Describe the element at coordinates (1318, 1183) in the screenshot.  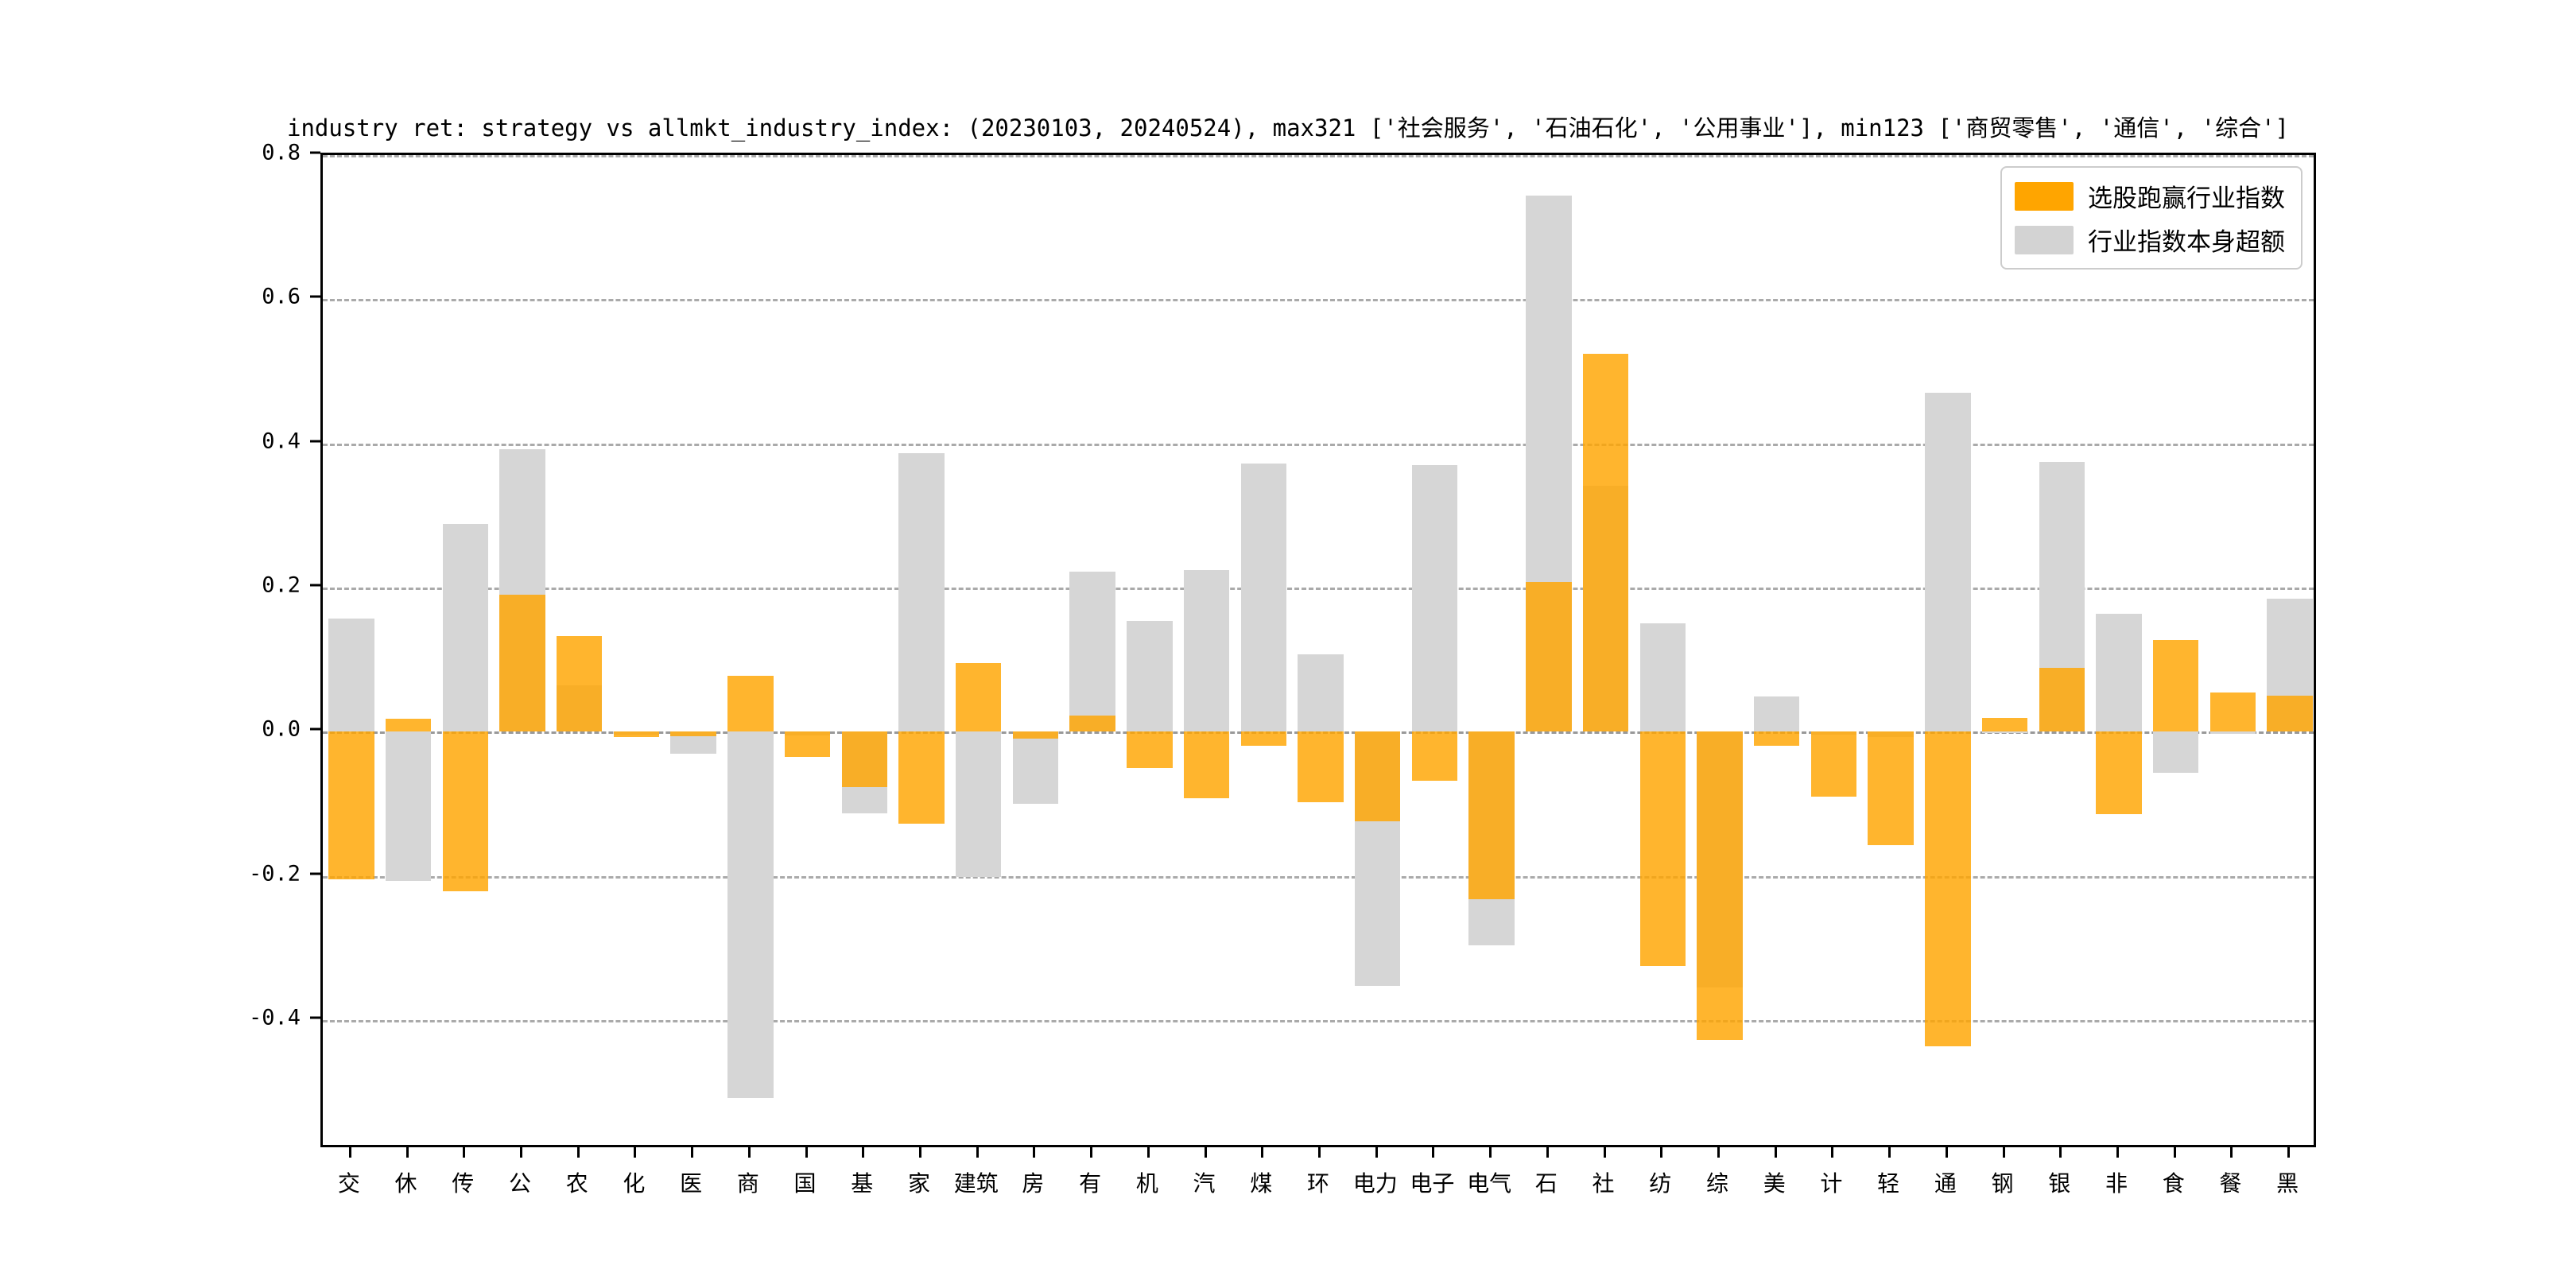
I see `x-tick-label-17: 环` at that location.